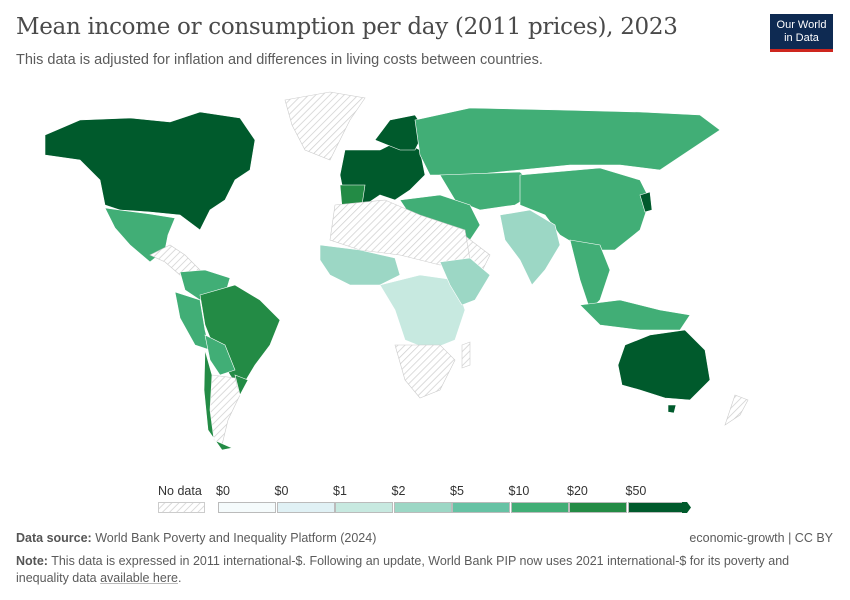  What do you see at coordinates (664, 365) in the screenshot?
I see `country-australia` at bounding box center [664, 365].